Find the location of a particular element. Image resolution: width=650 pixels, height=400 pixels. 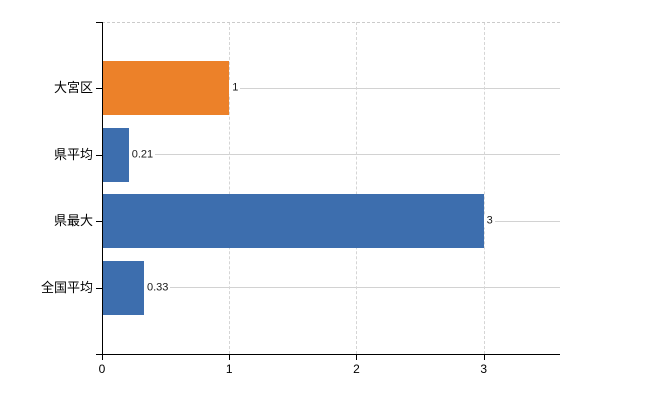

bar-value-label: 0.33 is located at coordinates (157, 288).